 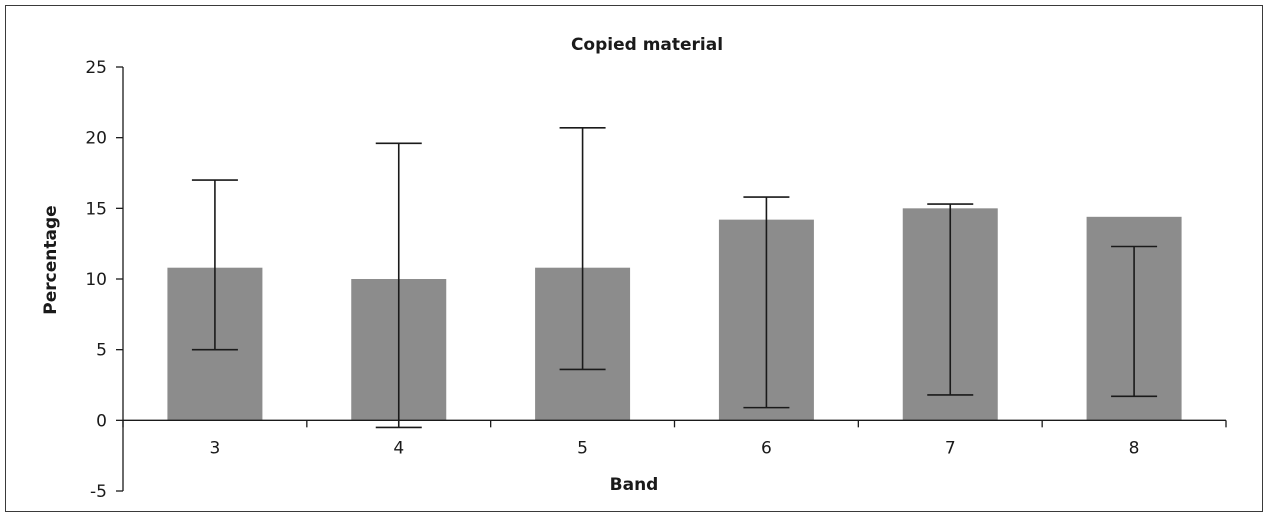 I want to click on x-tick-label: 5, so click(x=582, y=448).